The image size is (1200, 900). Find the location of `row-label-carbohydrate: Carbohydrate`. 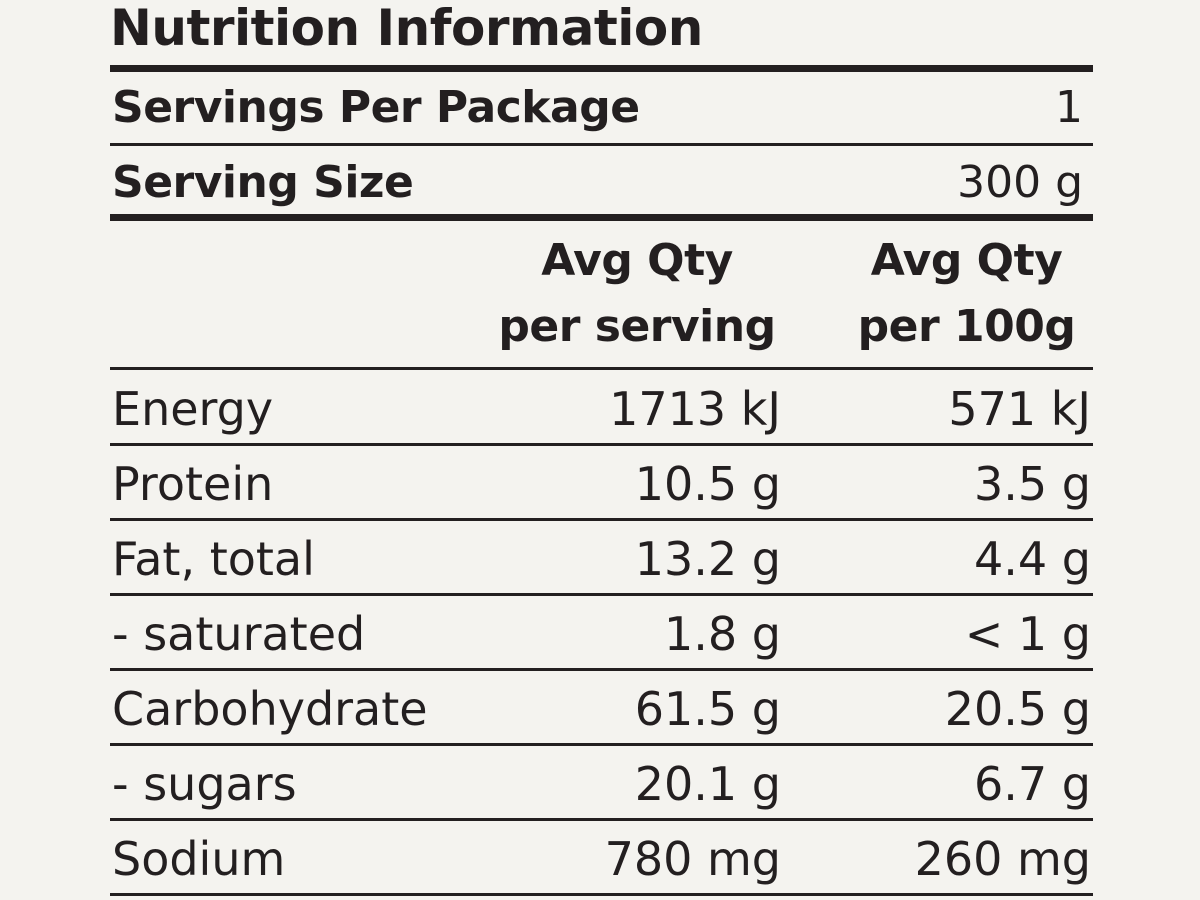

row-label-carbohydrate: Carbohydrate is located at coordinates (270, 709).